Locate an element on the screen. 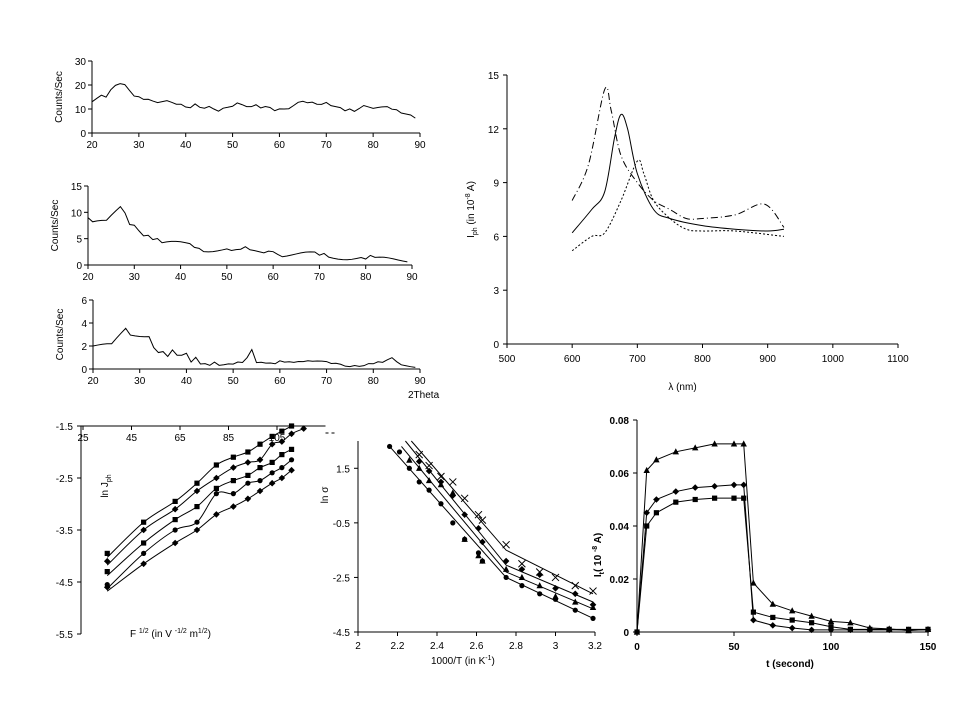 The width and height of the screenshot is (960, 720). x-tick-label: 65 is located at coordinates (180, 438).